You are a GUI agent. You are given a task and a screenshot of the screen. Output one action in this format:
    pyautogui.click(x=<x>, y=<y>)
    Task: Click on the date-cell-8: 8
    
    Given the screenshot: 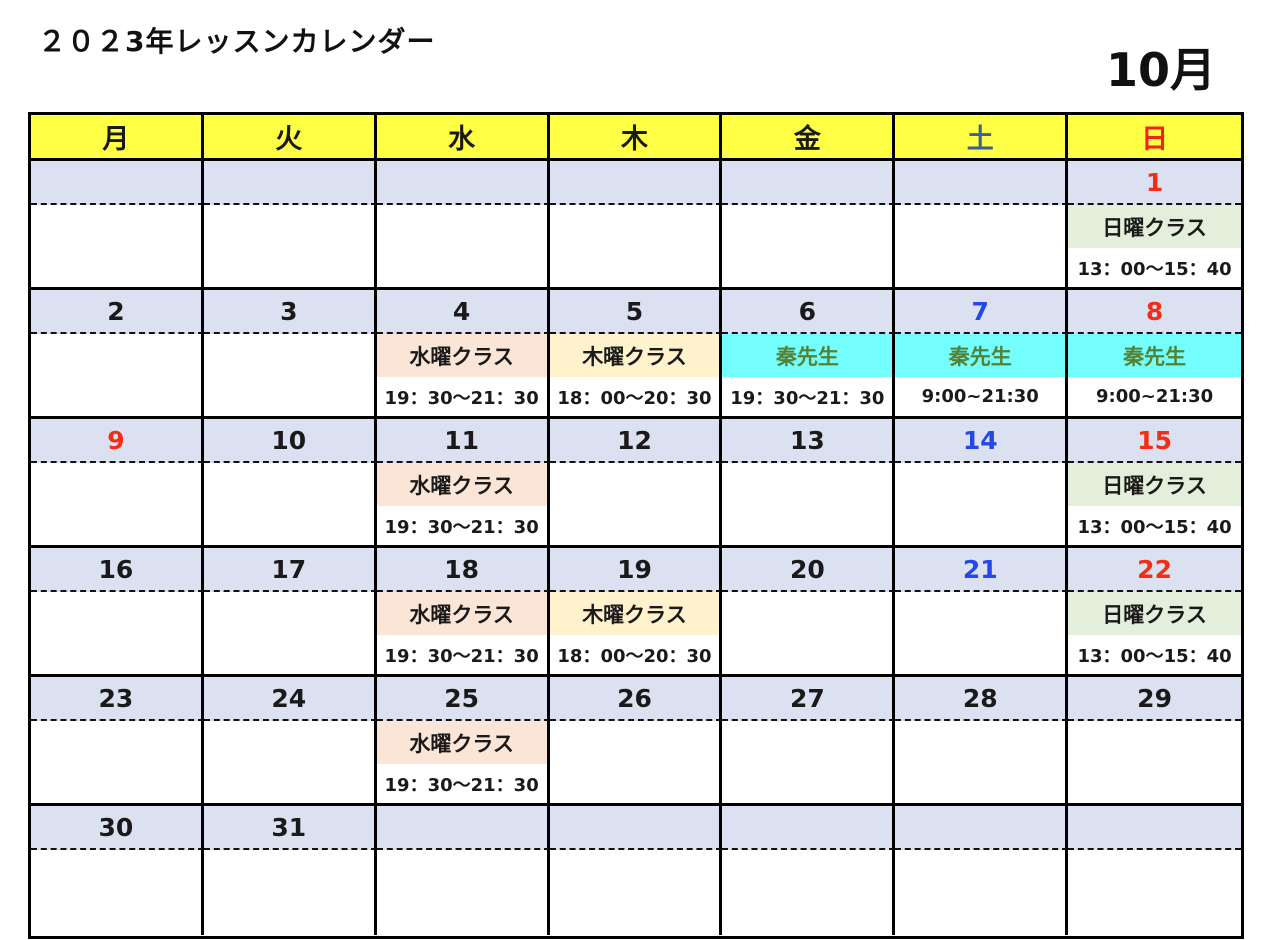 What is the action you would take?
    pyautogui.click(x=1154, y=312)
    